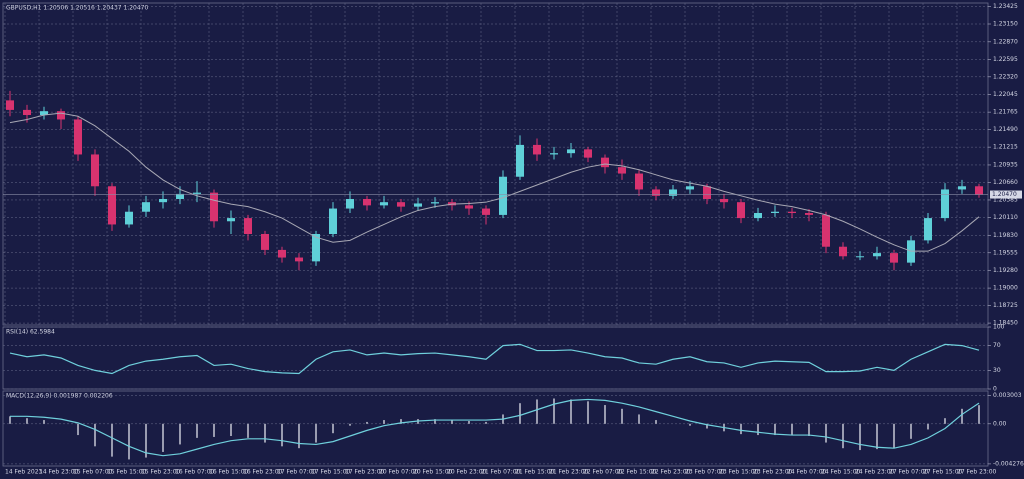 This screenshot has width=1024, height=479. What do you see at coordinates (909, 472) in the screenshot?
I see `x-tick-label: 27 Feb 07:00` at bounding box center [909, 472].